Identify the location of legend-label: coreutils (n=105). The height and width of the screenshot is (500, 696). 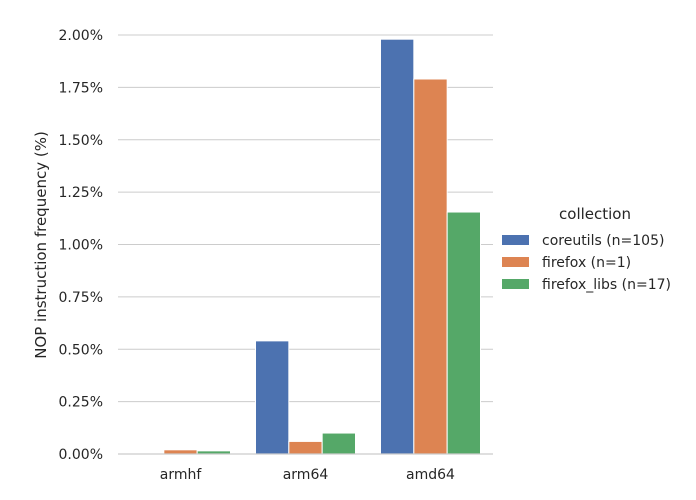
(603, 241).